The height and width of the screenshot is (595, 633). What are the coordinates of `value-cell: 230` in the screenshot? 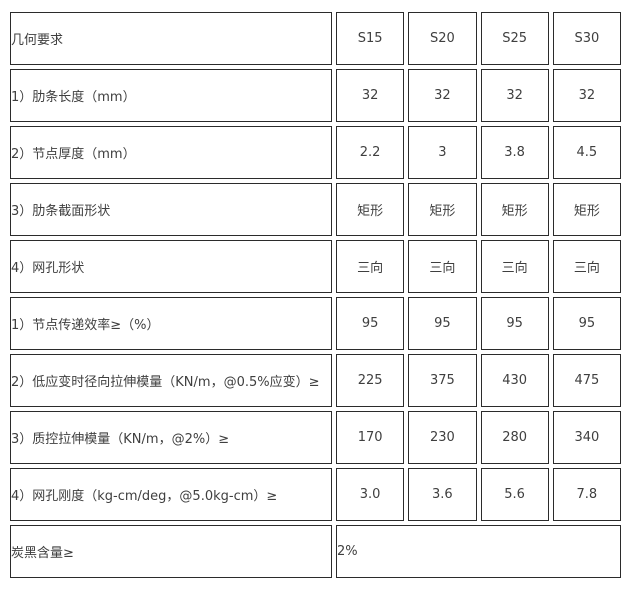 It's located at (442, 437).